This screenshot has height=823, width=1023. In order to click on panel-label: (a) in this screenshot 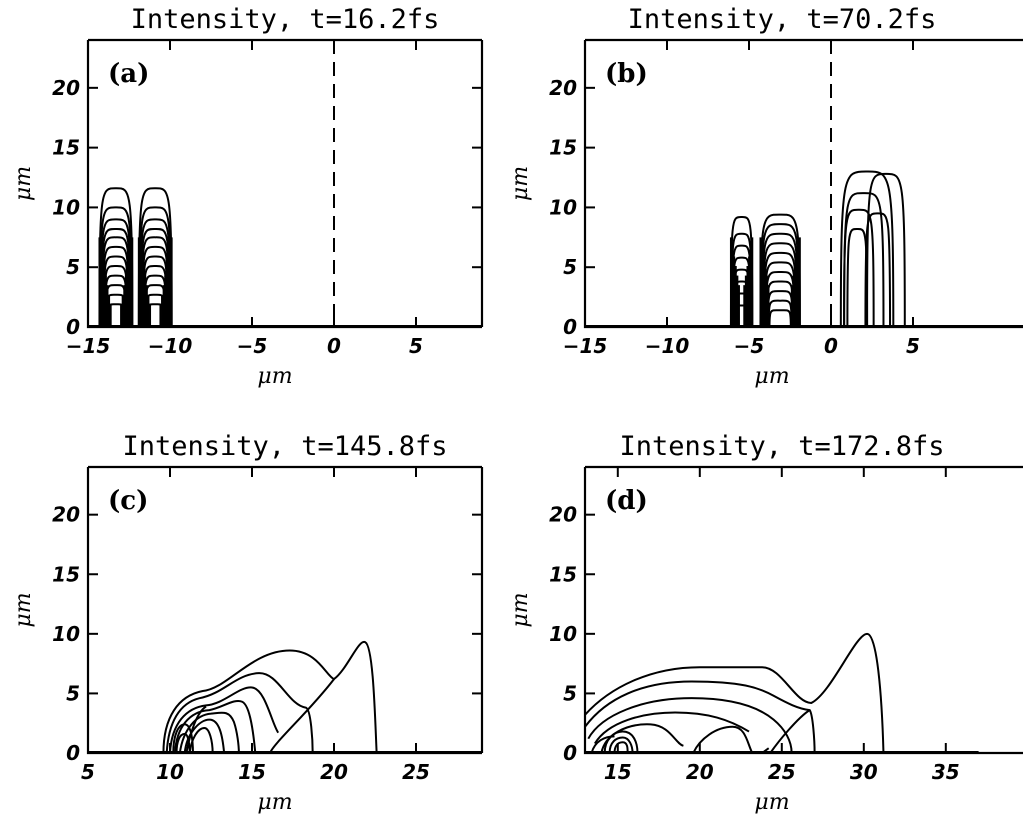, I will do `click(128, 74)`.